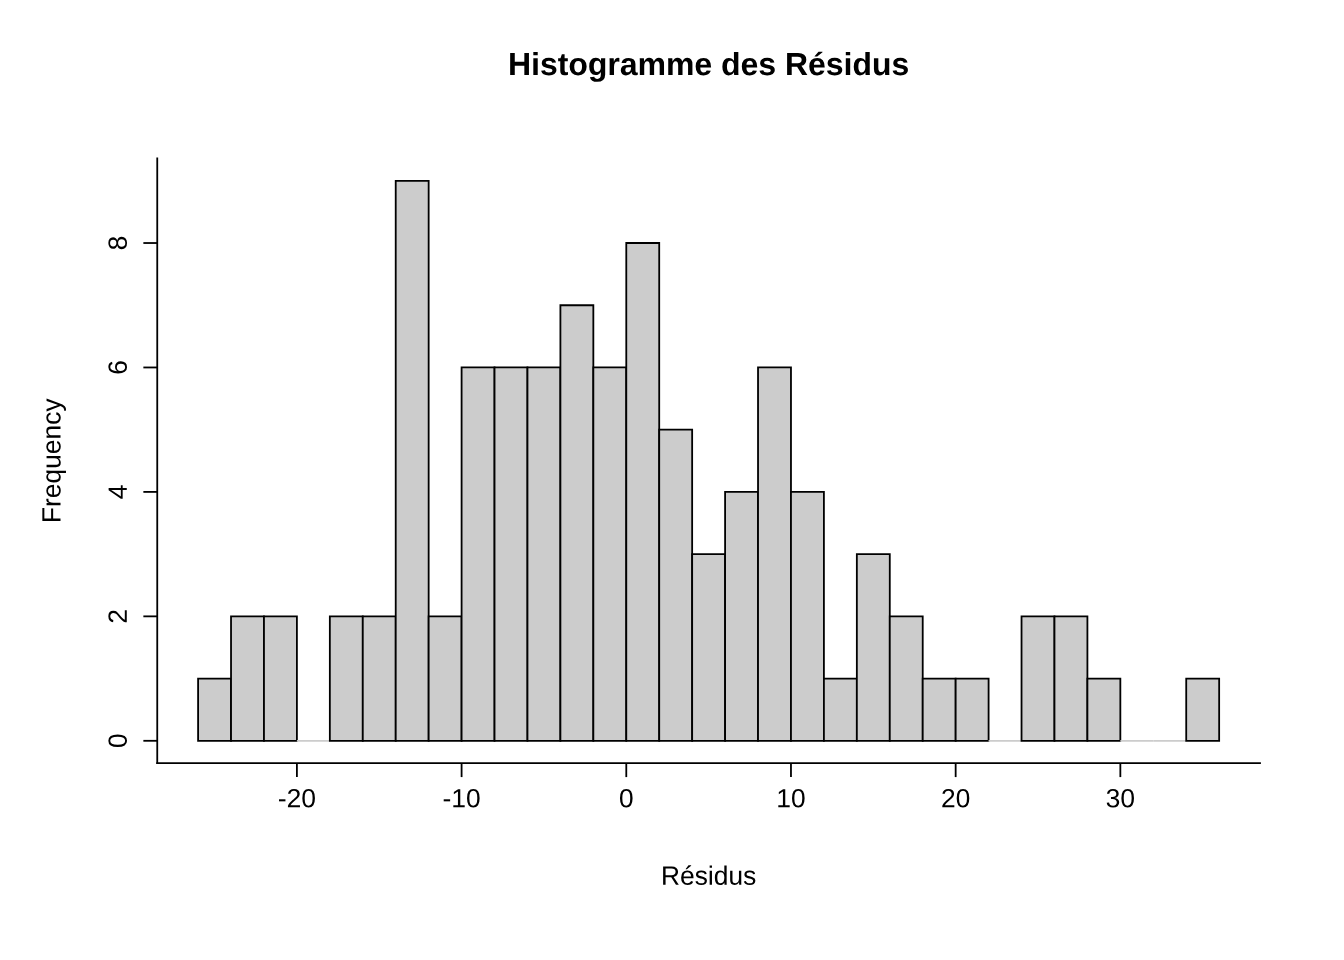 Image resolution: width=1344 pixels, height=960 pixels. I want to click on x-tick-label: 20, so click(956, 798).